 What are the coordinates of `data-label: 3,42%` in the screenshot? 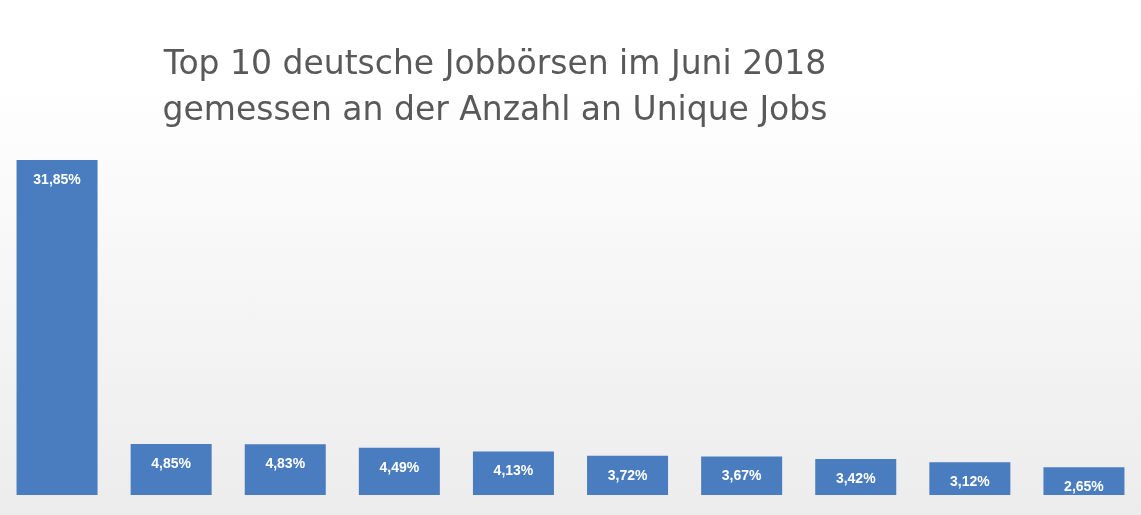 It's located at (856, 477).